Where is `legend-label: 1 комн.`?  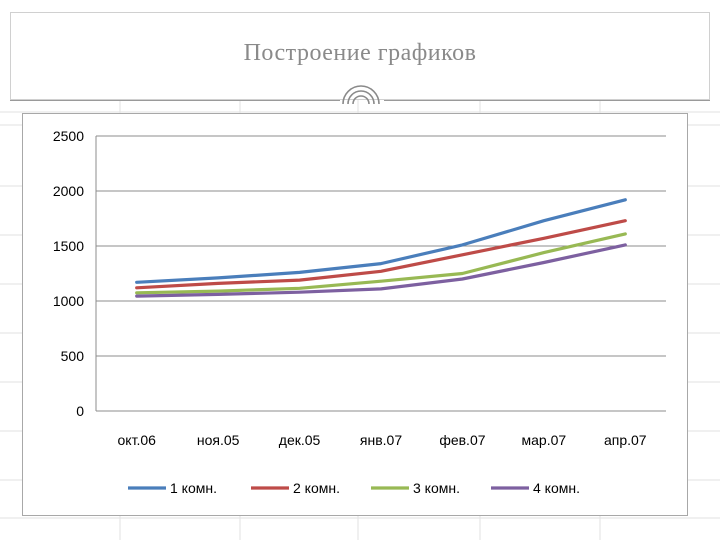
legend-label: 1 комн. is located at coordinates (193, 488).